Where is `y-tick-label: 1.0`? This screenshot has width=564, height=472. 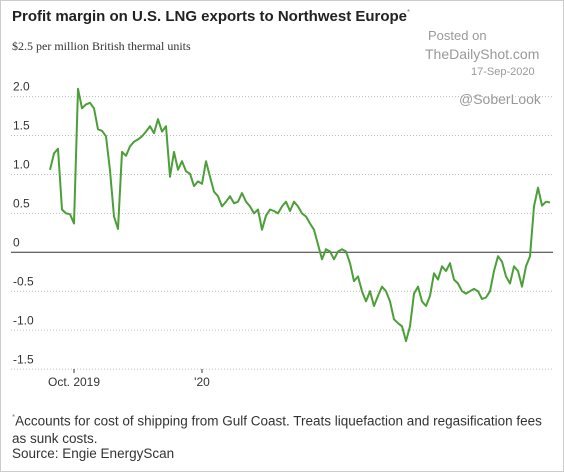
y-tick-label: 1.0 is located at coordinates (21, 165).